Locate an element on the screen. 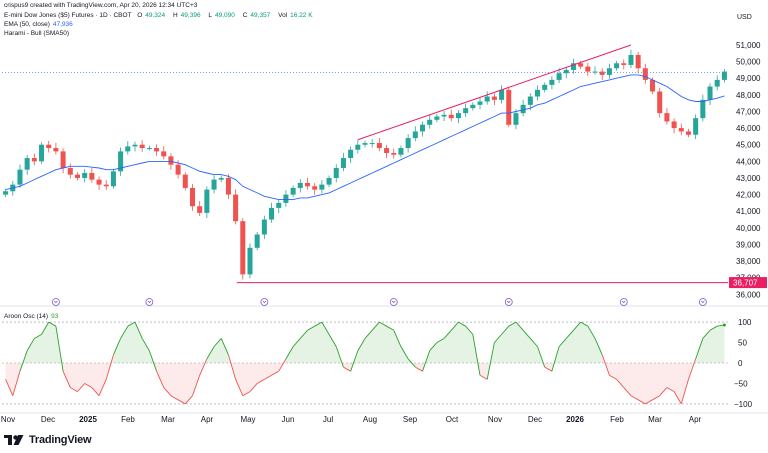 The image size is (768, 453). time-tick: Apr is located at coordinates (207, 419).